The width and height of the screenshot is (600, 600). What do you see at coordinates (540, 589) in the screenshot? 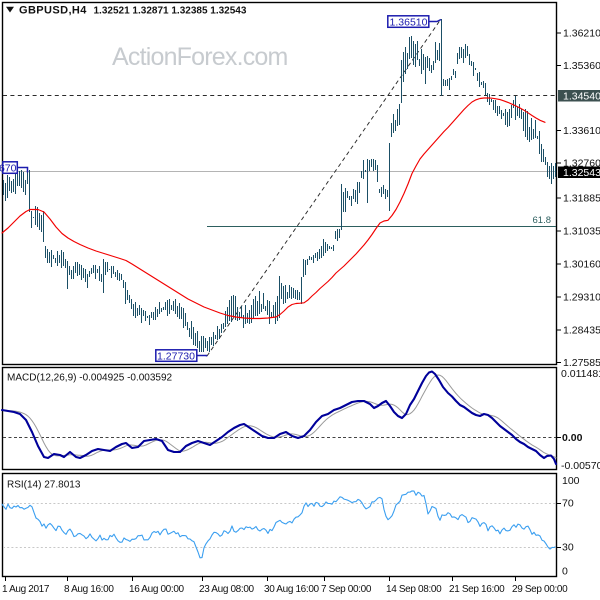
I see `svg-text: 29 Sep 00:00` at bounding box center [540, 589].